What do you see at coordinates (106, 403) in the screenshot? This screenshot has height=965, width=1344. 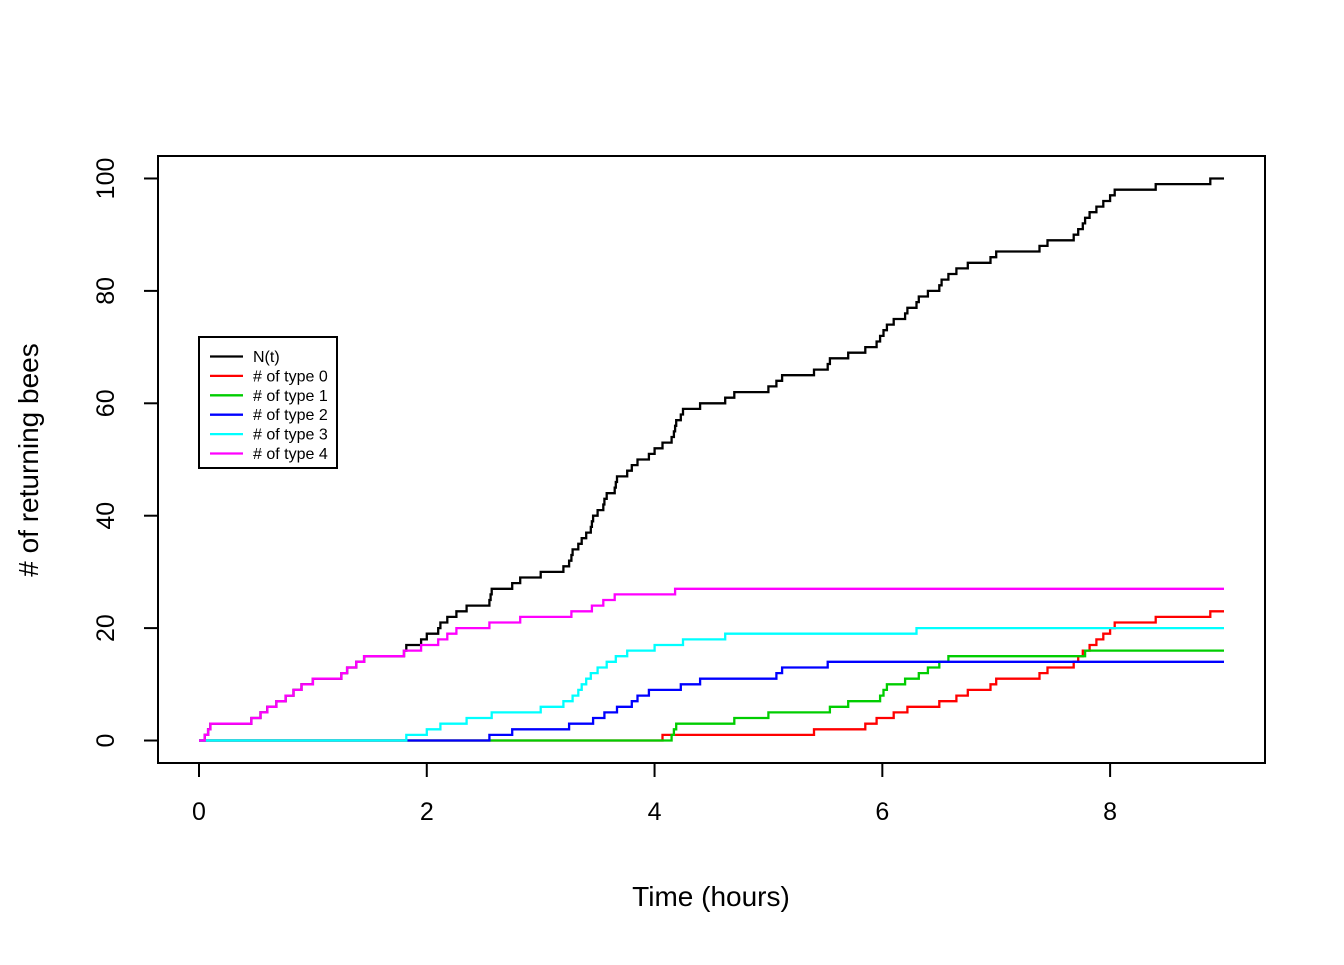 I see `y-tick-label: 60` at bounding box center [106, 403].